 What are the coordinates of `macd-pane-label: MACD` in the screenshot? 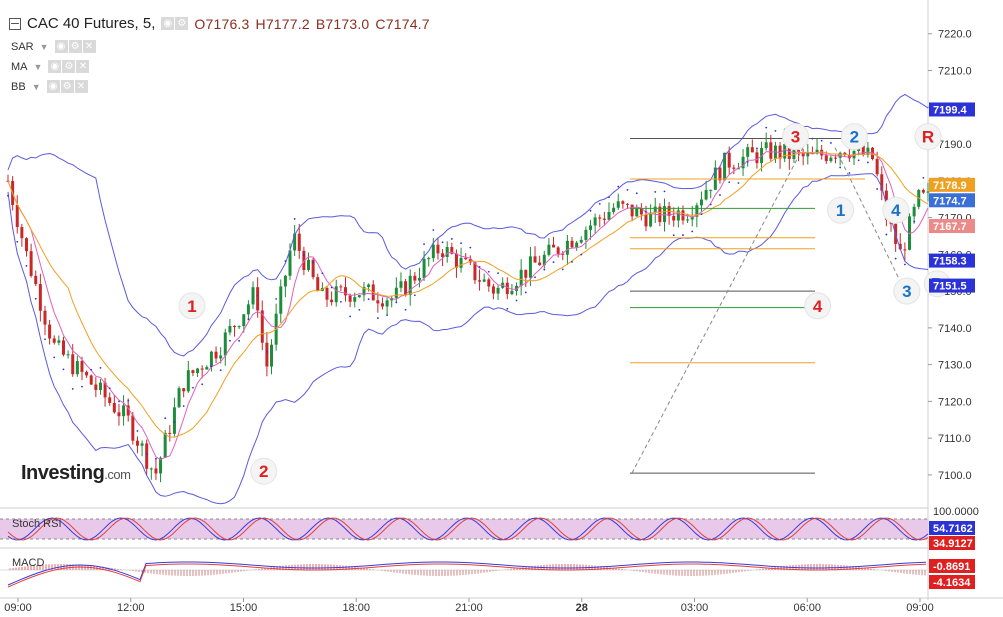 It's located at (28, 563).